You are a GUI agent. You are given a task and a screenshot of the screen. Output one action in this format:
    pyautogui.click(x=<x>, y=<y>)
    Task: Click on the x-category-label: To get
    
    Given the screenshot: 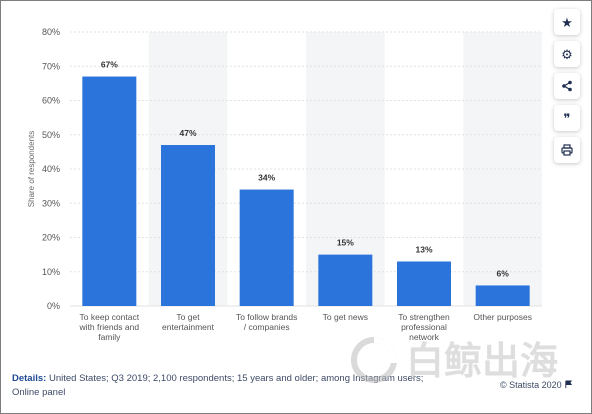 What is the action you would take?
    pyautogui.click(x=188, y=317)
    